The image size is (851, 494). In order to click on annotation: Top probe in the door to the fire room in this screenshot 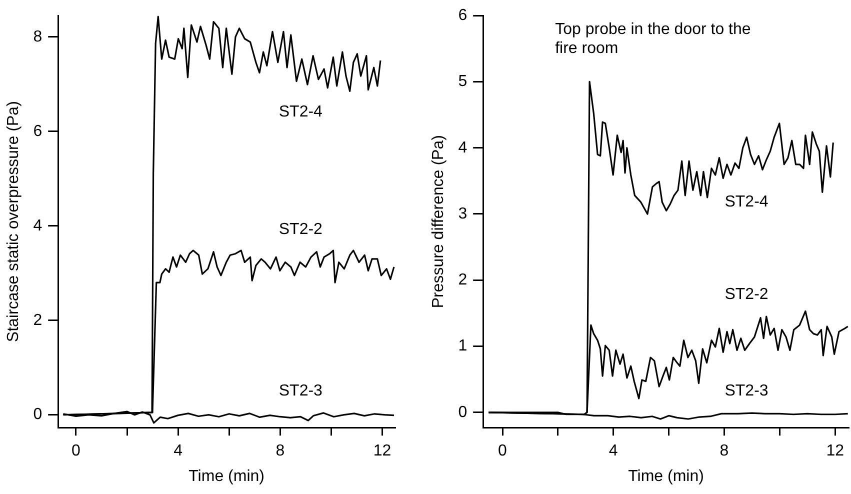, I will do `click(653, 39)`.